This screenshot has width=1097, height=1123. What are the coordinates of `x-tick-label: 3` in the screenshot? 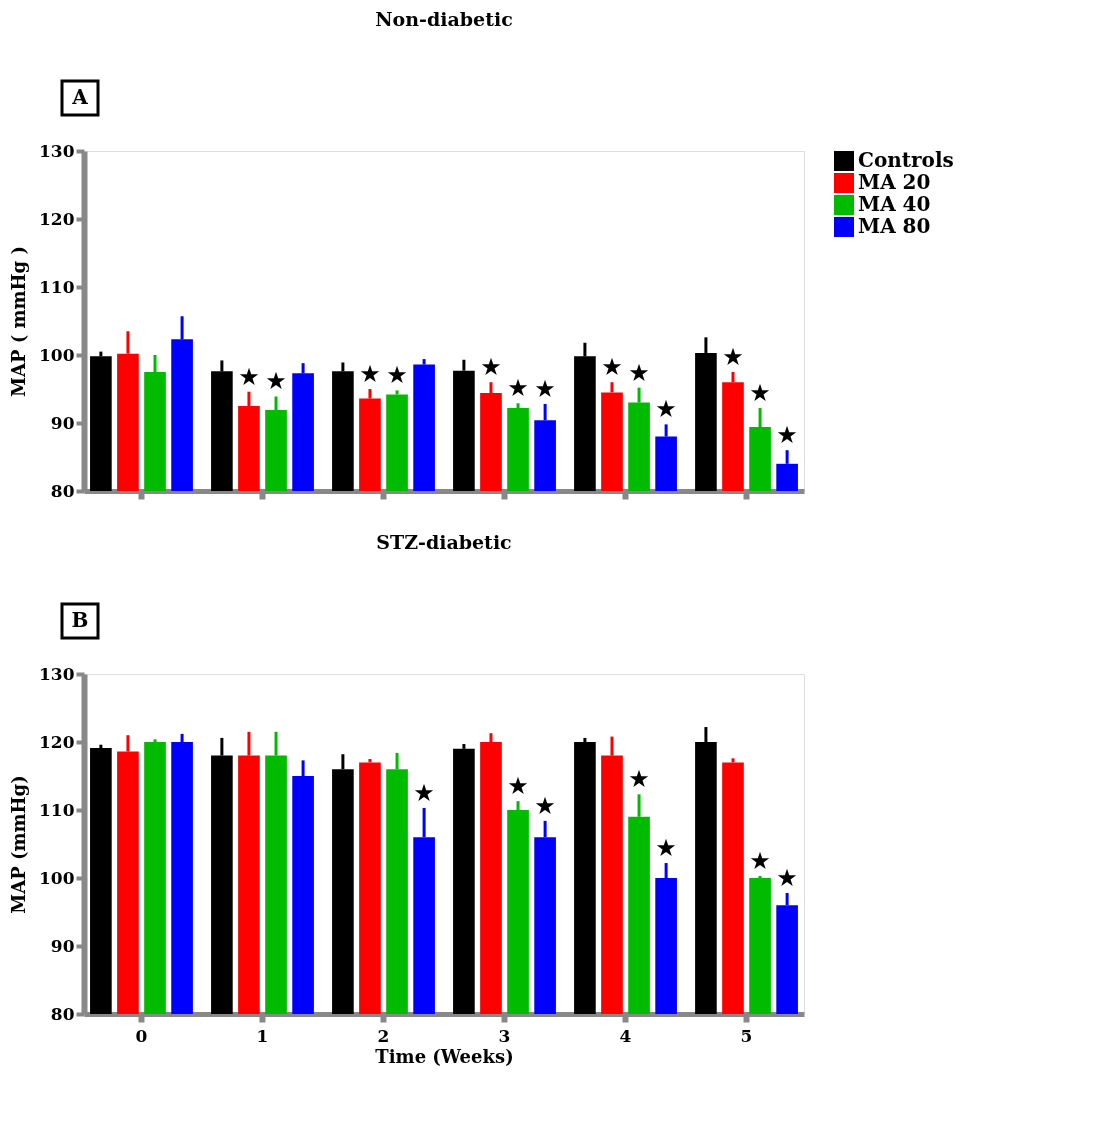 It's located at (504, 1035).